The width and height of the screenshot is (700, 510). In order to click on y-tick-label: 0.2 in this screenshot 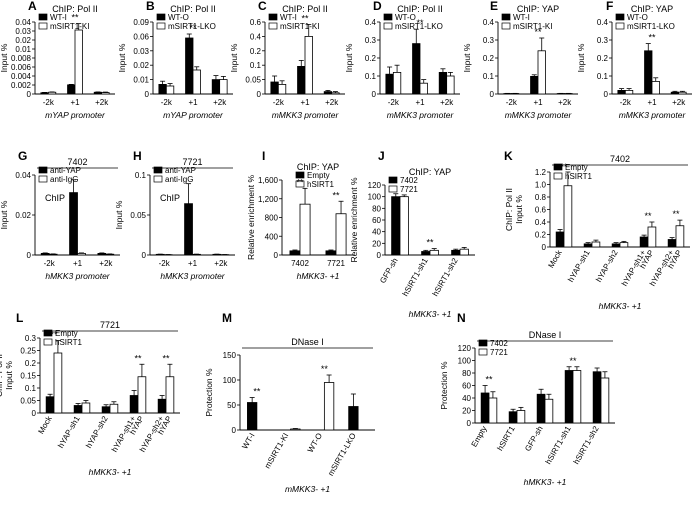, I will do `click(371, 58)`.